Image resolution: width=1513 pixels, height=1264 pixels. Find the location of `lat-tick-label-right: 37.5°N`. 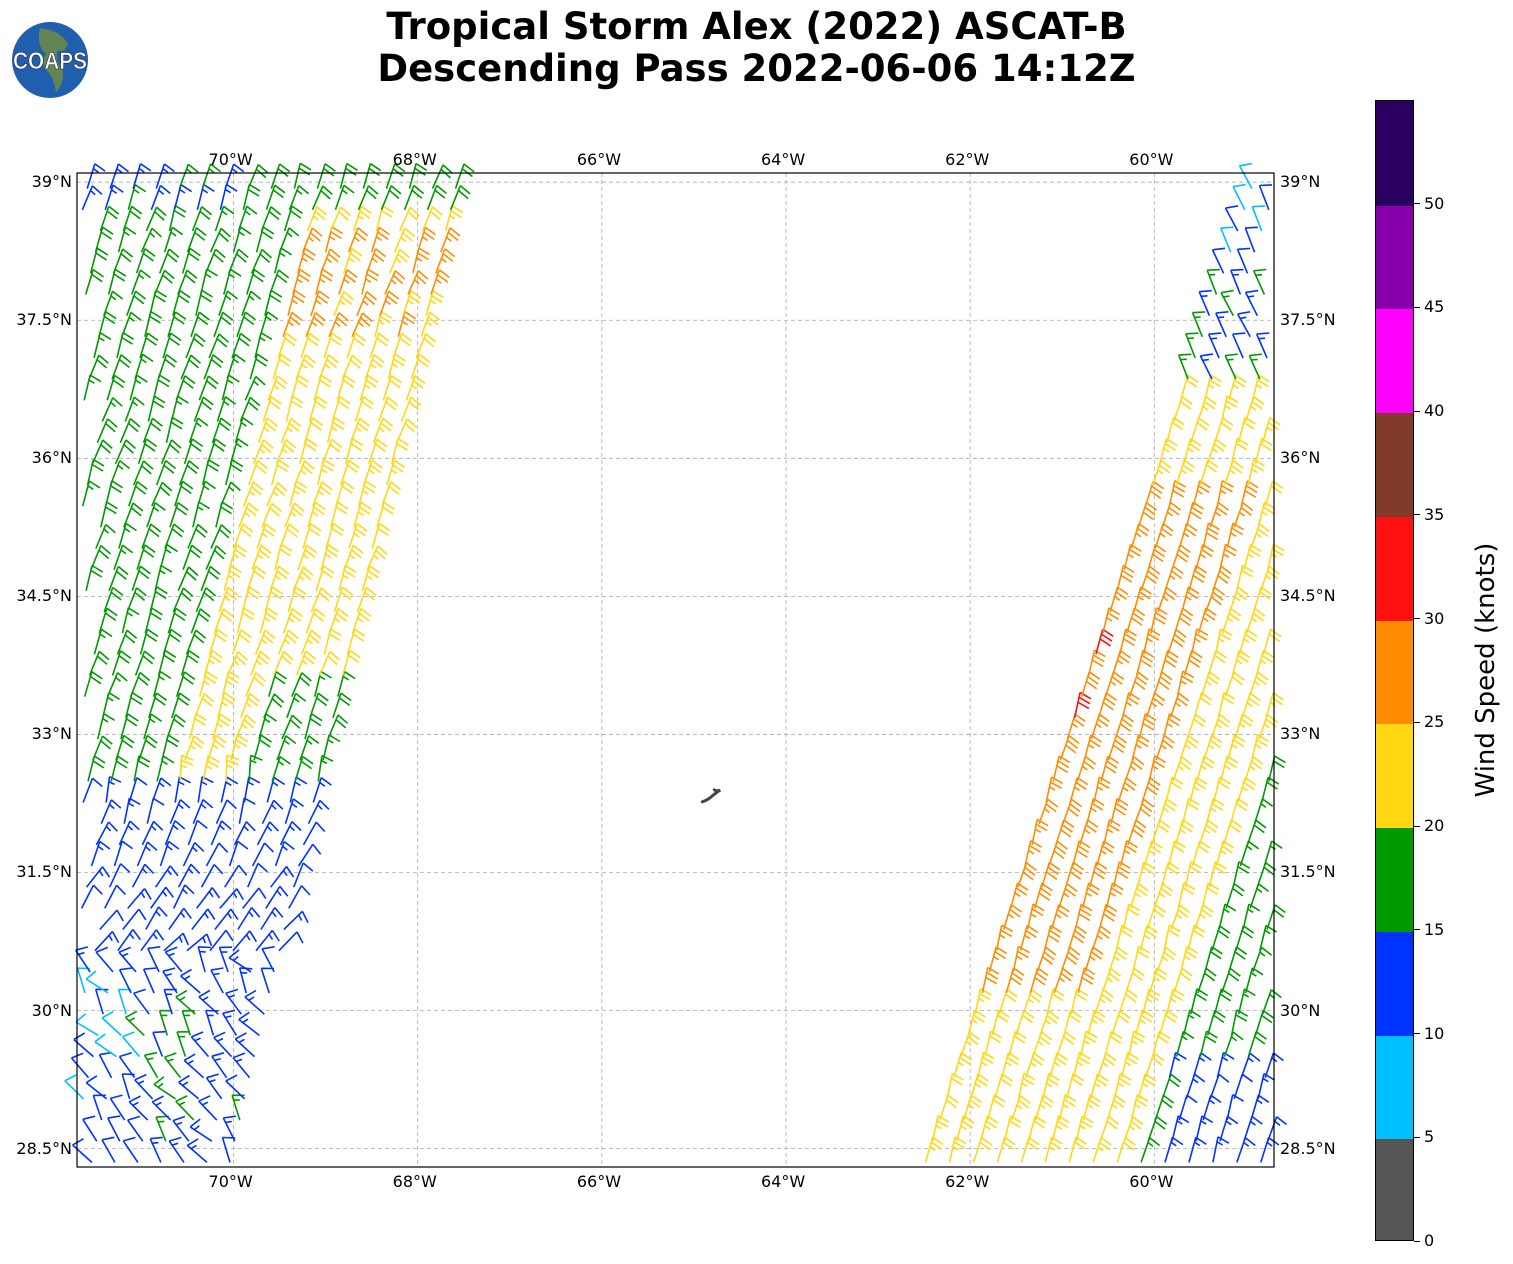

lat-tick-label-right: 37.5°N is located at coordinates (1308, 320).